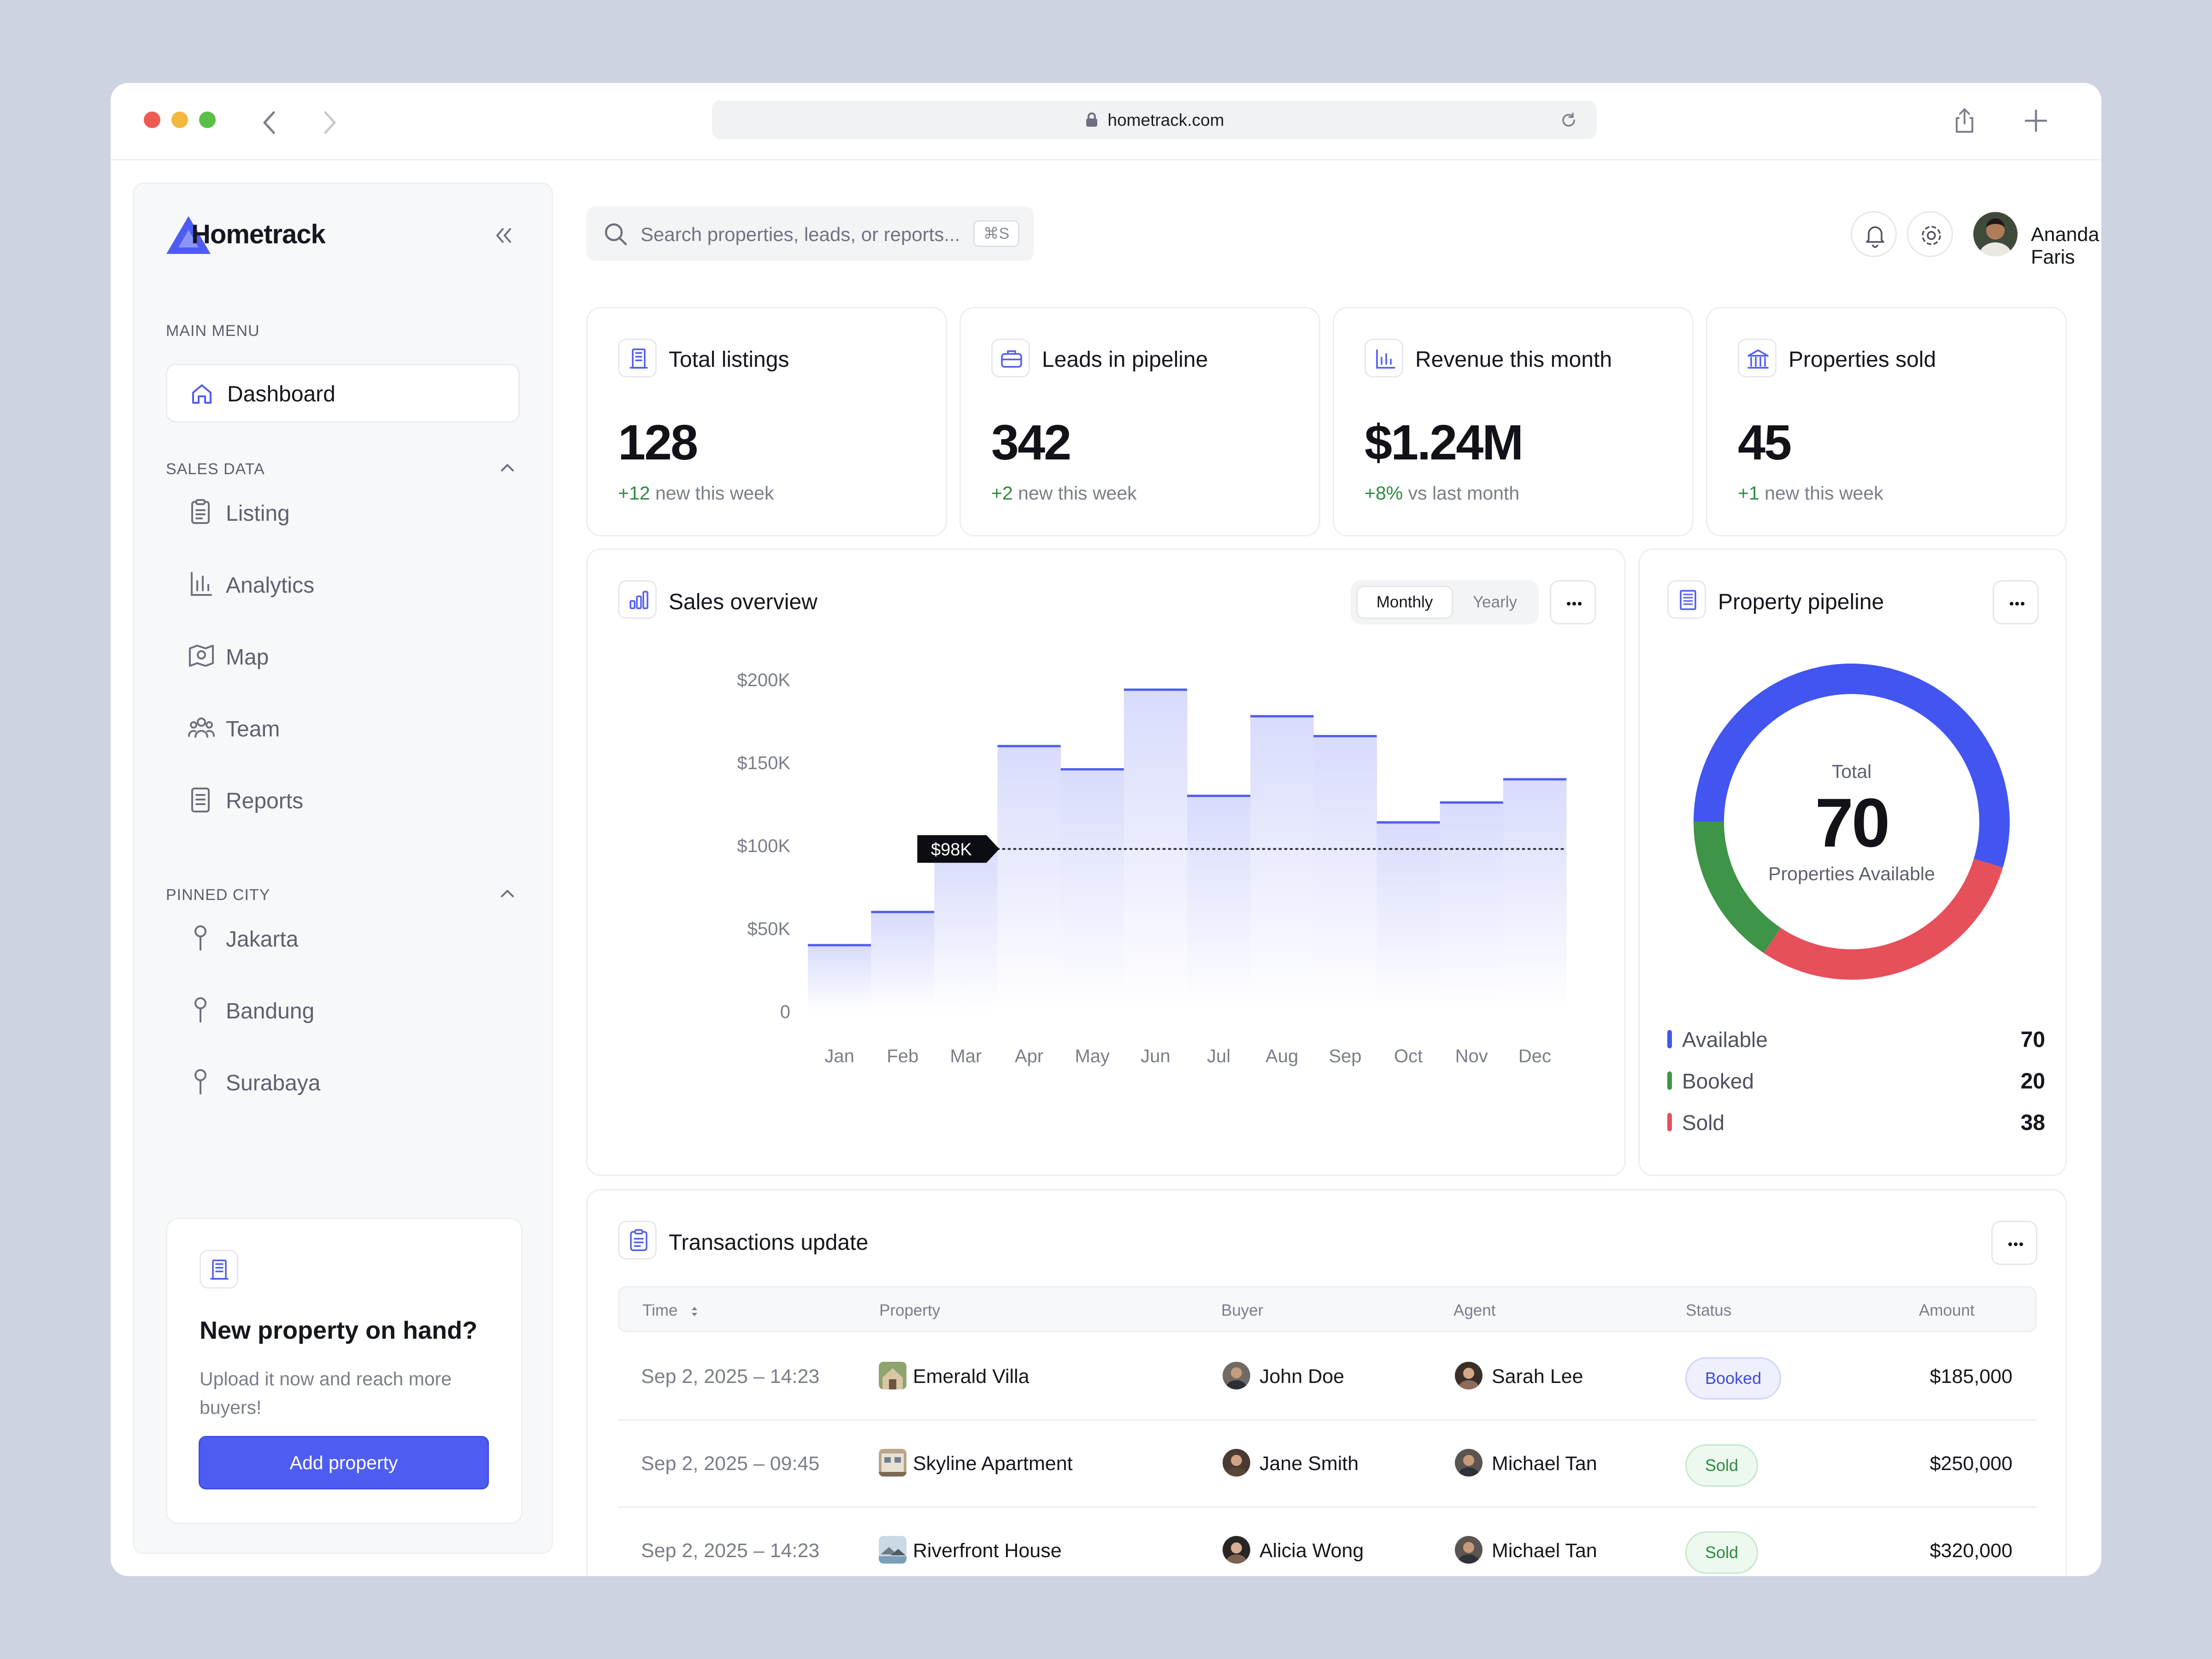  I want to click on sidebar-item-analytics: Analytics, so click(343, 585).